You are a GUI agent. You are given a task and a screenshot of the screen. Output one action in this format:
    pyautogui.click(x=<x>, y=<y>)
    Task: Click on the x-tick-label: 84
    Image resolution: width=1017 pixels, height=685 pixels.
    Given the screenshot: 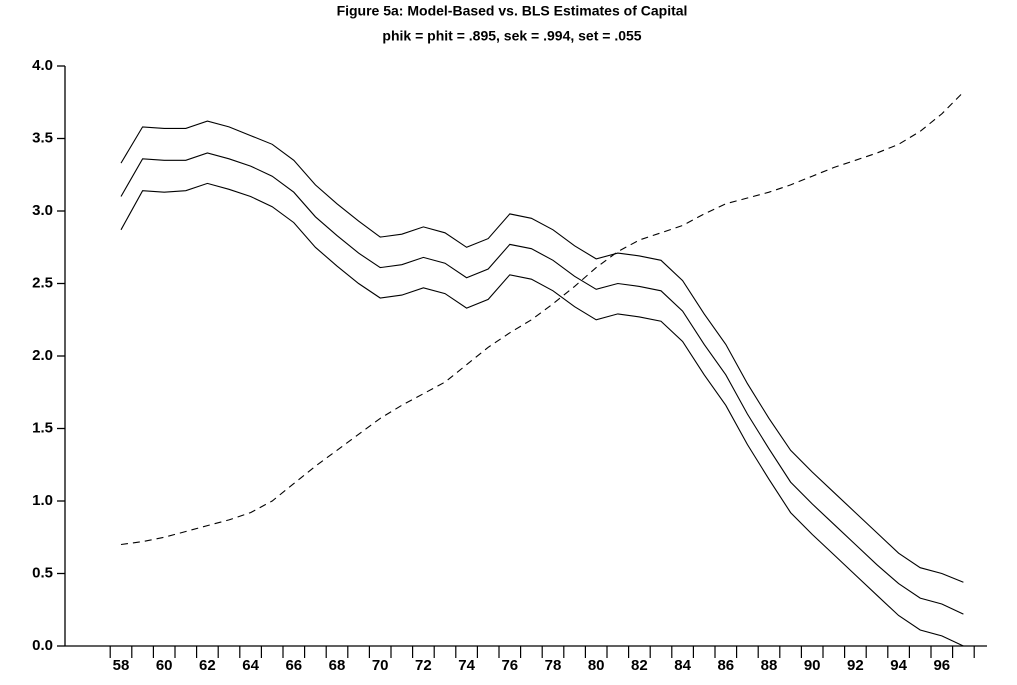 What is the action you would take?
    pyautogui.click(x=682, y=665)
    